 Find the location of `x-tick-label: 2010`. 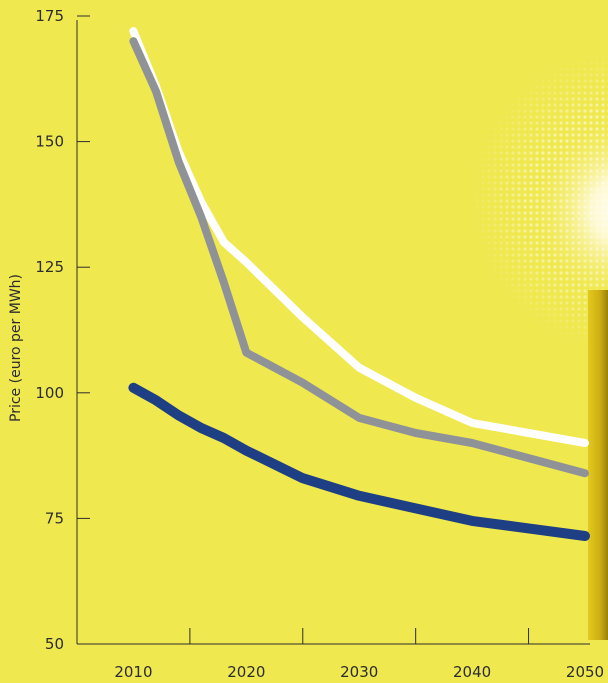

x-tick-label: 2010 is located at coordinates (133, 672).